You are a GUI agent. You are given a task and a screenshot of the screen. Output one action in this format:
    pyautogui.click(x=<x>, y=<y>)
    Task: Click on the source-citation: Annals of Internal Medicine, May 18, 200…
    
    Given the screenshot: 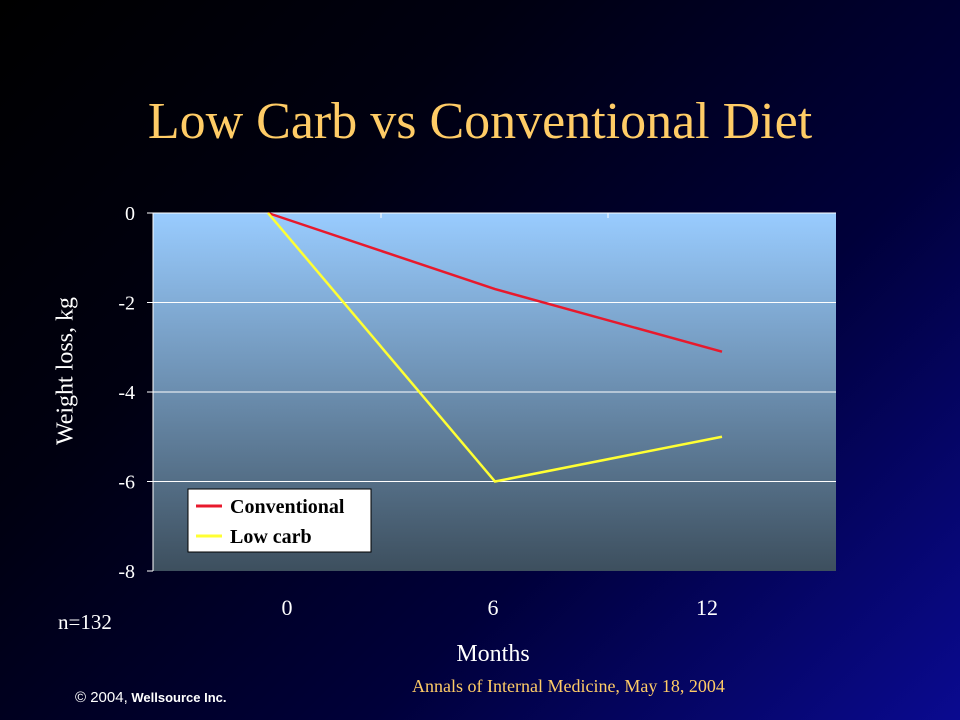 What is the action you would take?
    pyautogui.click(x=568, y=686)
    